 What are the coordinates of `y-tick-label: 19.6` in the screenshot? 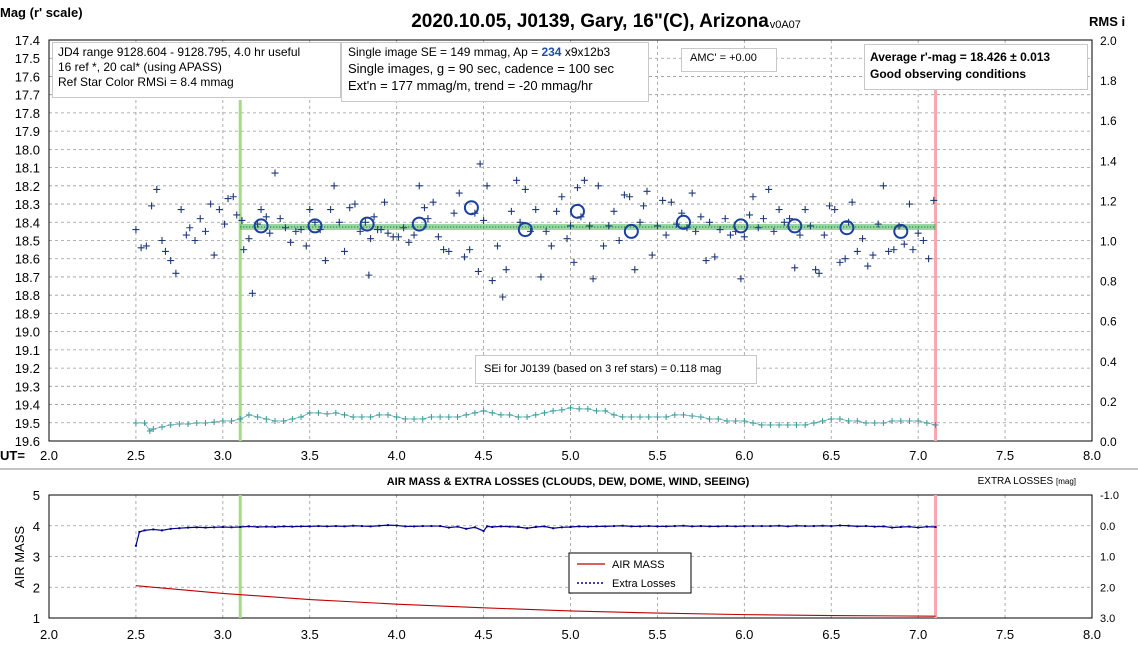 It's located at (27, 441).